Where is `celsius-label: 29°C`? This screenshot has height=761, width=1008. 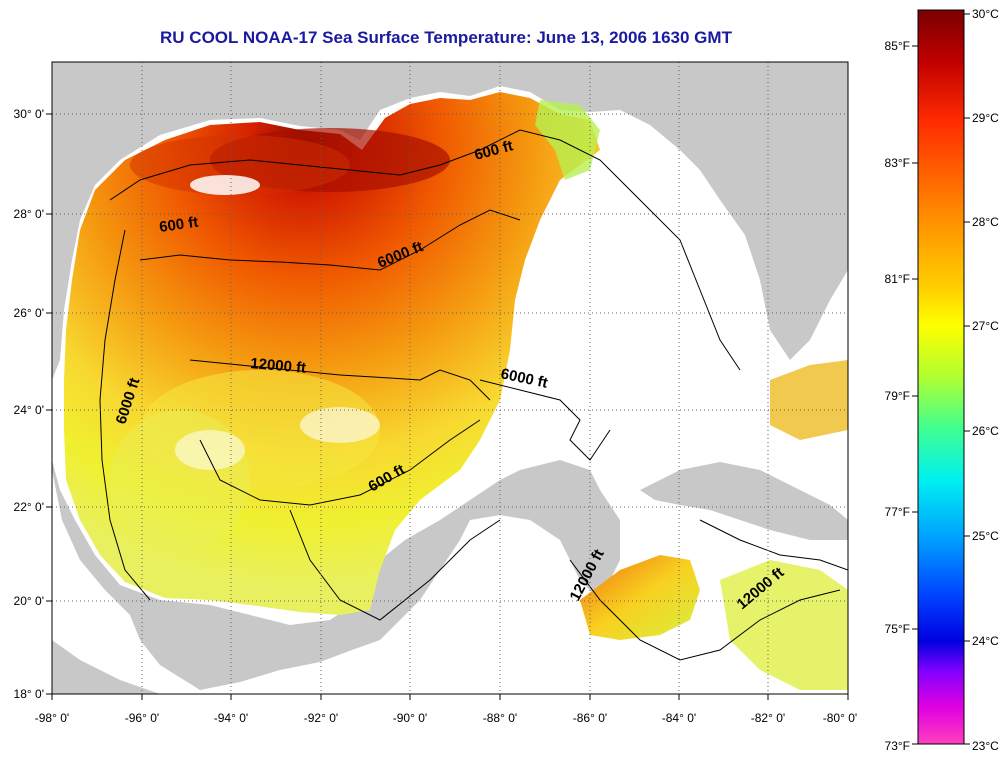
celsius-label: 29°C is located at coordinates (985, 118).